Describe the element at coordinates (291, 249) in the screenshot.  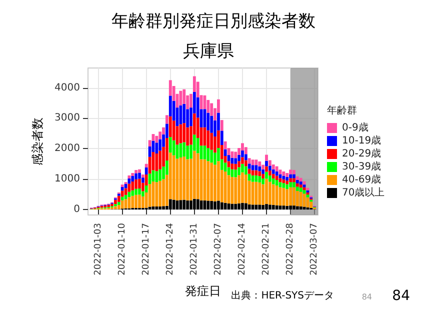
I see `x-tick-label: 2022-02-28` at that location.